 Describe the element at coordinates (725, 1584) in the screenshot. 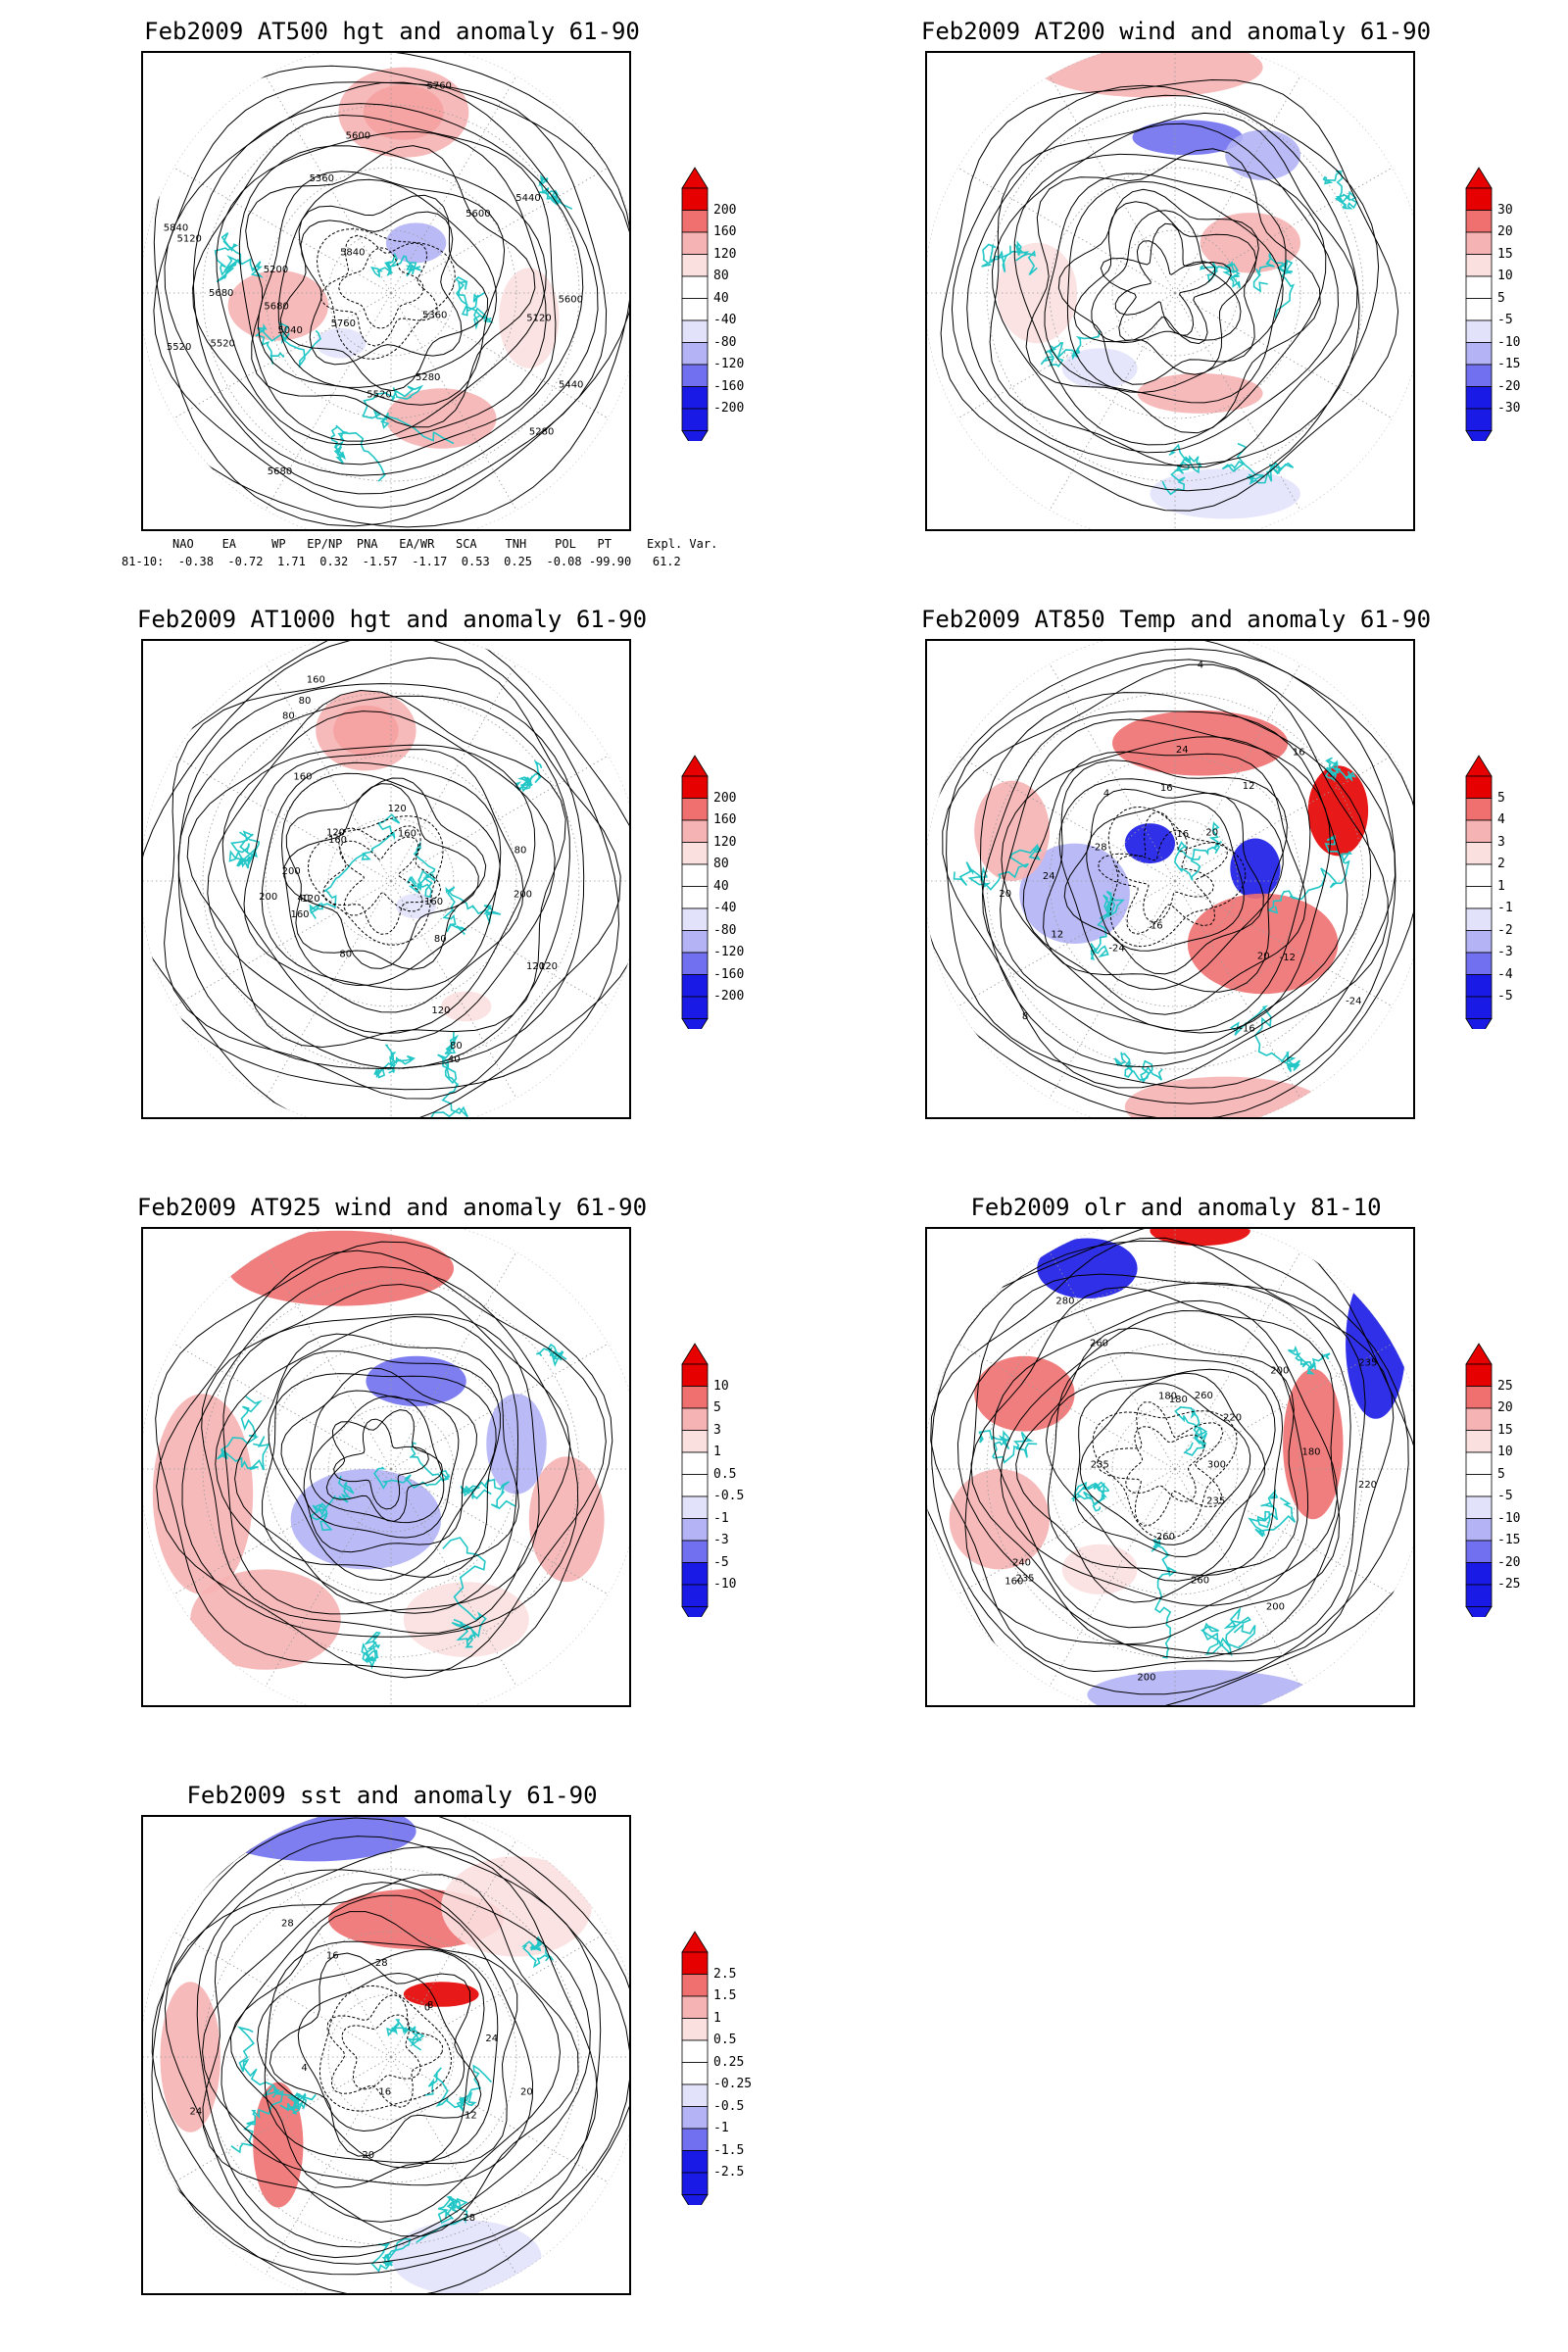

I see `colorbar-label: -10` at that location.